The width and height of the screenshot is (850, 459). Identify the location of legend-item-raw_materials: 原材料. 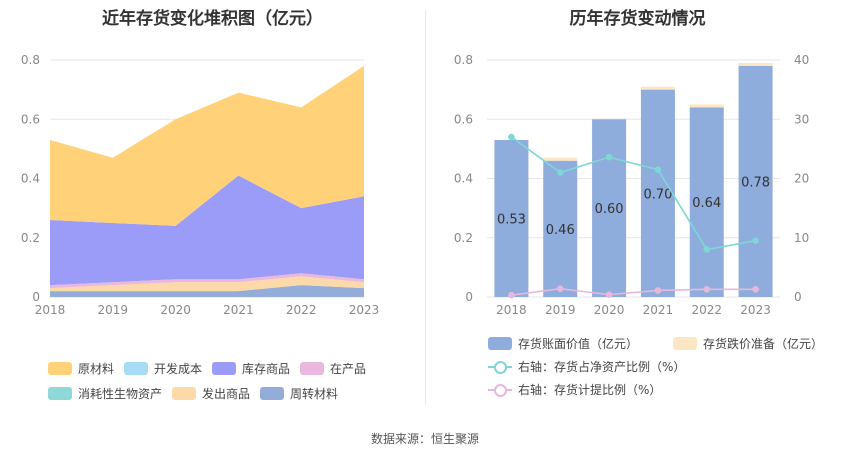
(81, 368).